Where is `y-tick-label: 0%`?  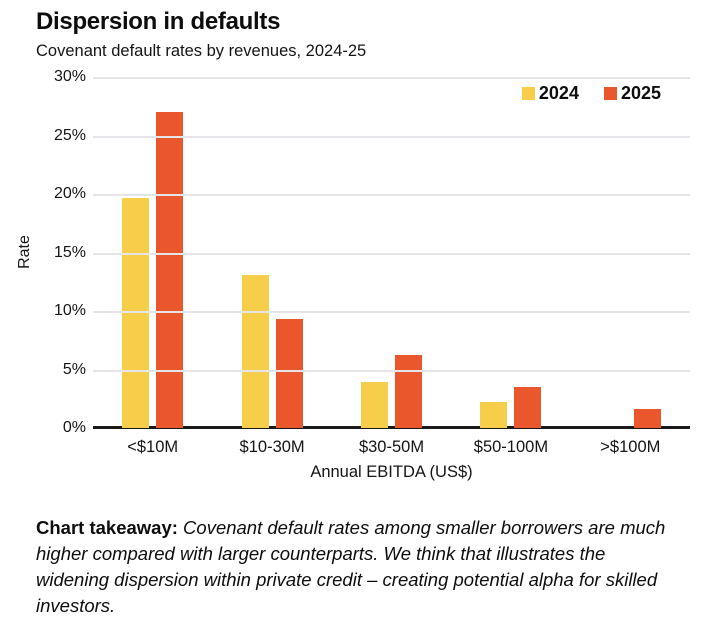
y-tick-label: 0% is located at coordinates (74, 427).